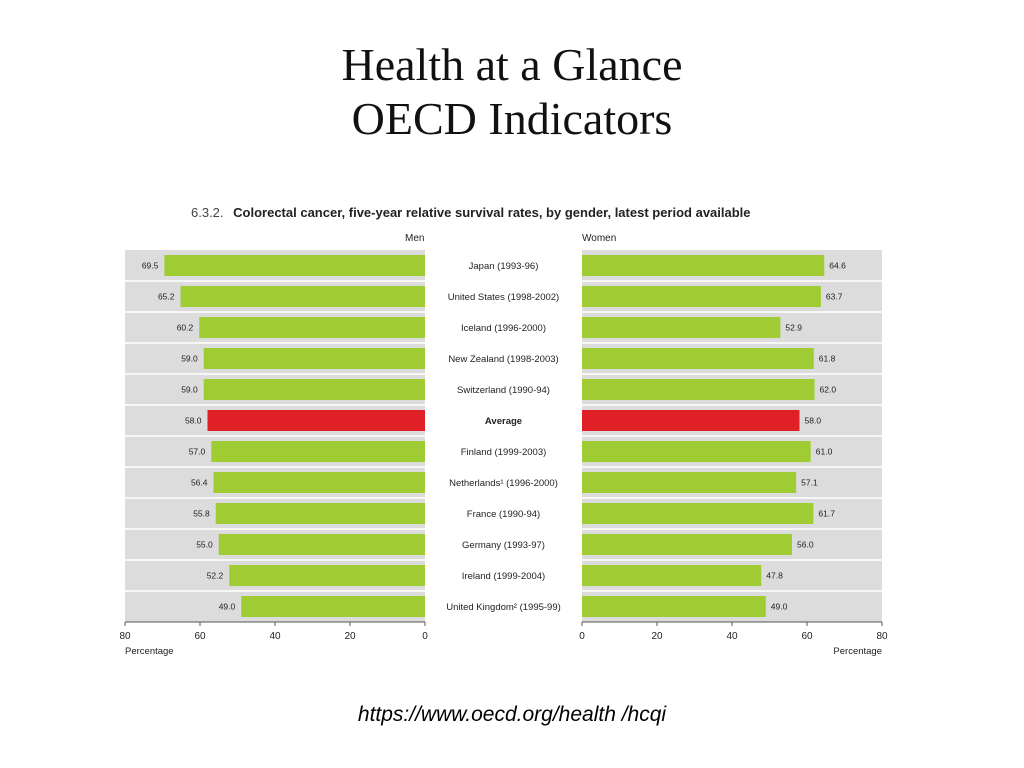  I want to click on category-label: Iceland (1996-2000), so click(503, 328).